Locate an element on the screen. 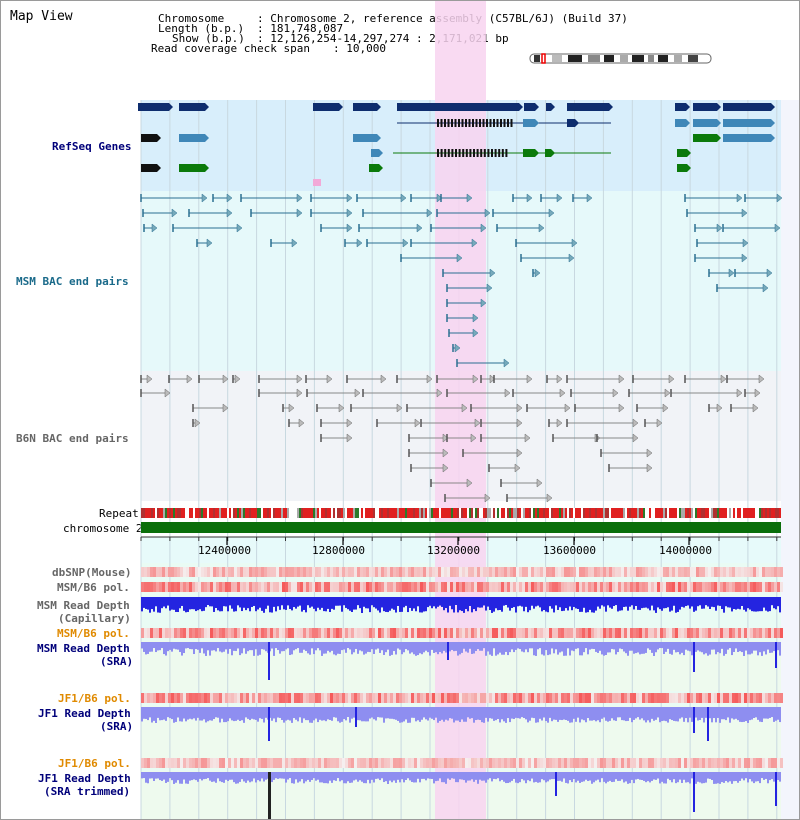 The height and width of the screenshot is (820, 800). gene-block is located at coordinates (680, 107).